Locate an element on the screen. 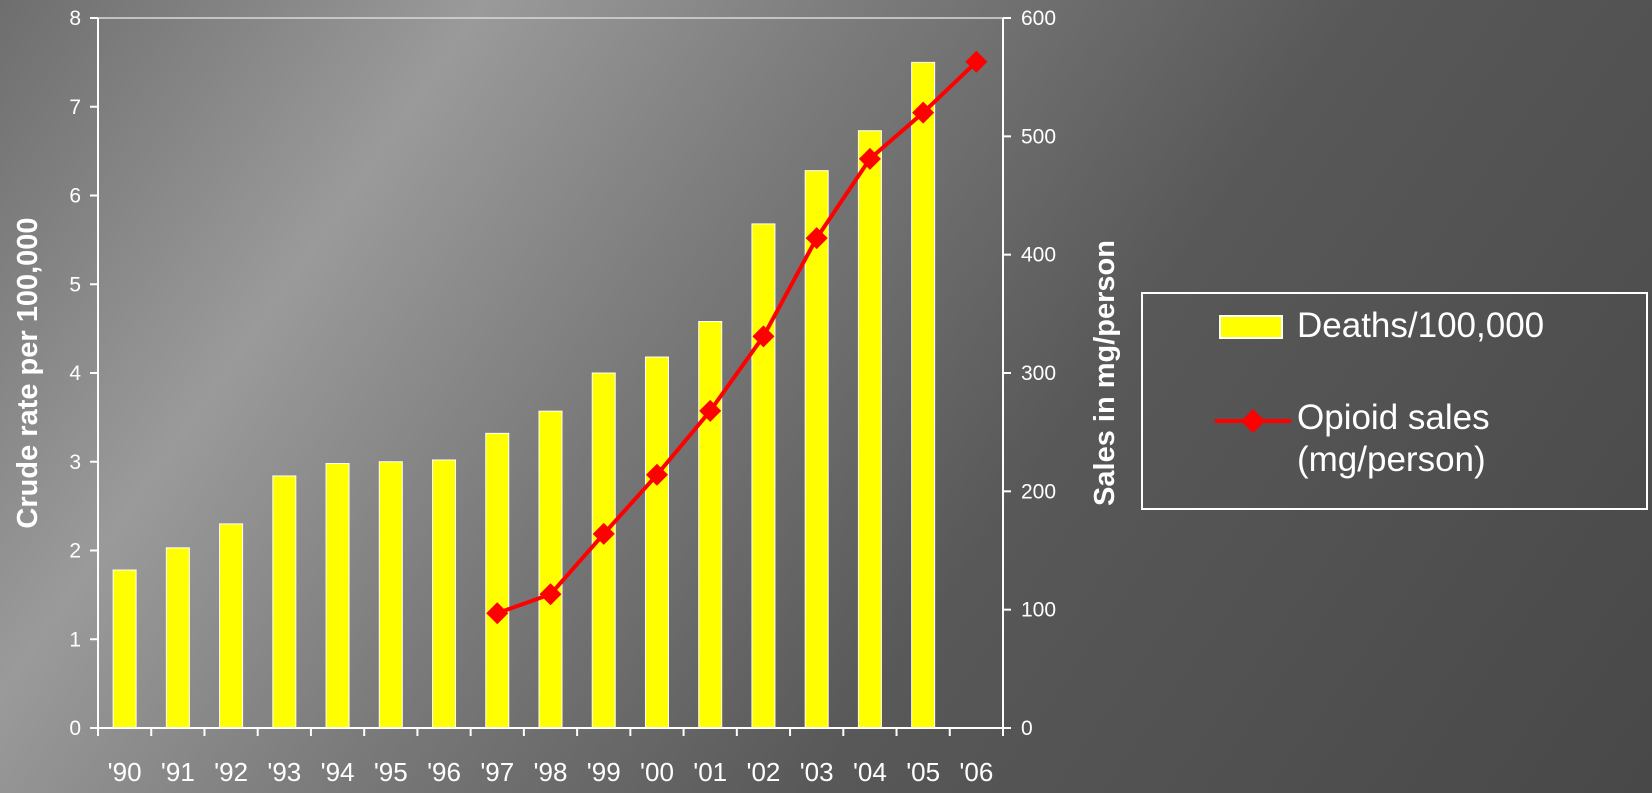  legend: Deaths/100,000 Opioid sales (mg/person) is located at coordinates (1394, 401).